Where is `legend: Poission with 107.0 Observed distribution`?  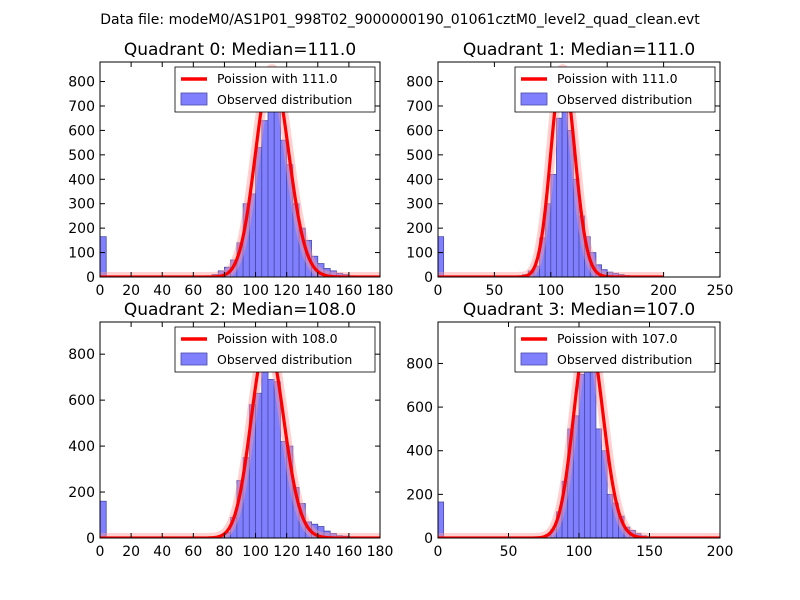 legend: Poission with 107.0 Observed distribution is located at coordinates (615, 349).